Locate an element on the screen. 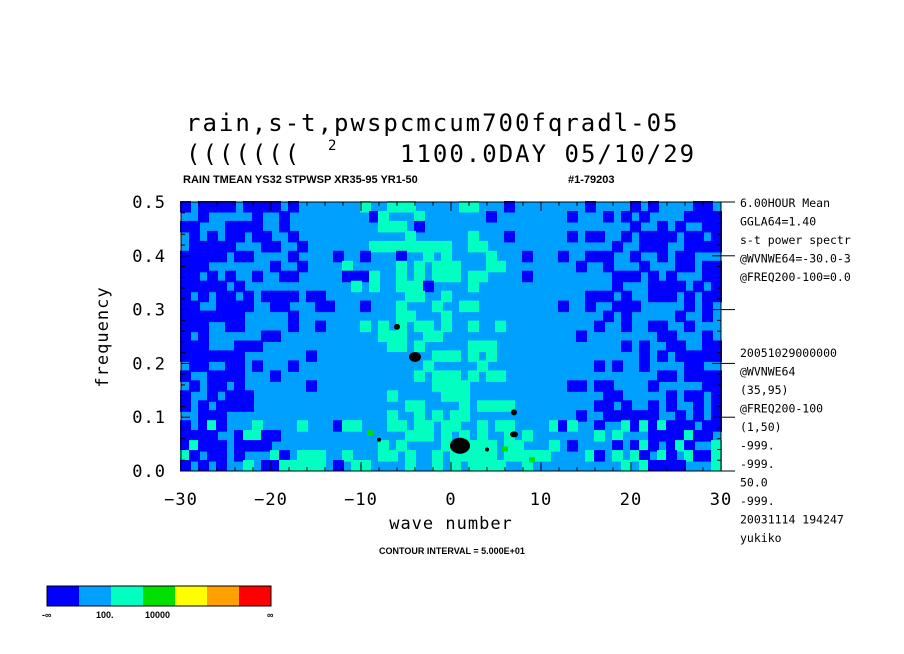 The image size is (904, 654). peak-marker is located at coordinates (397, 326).